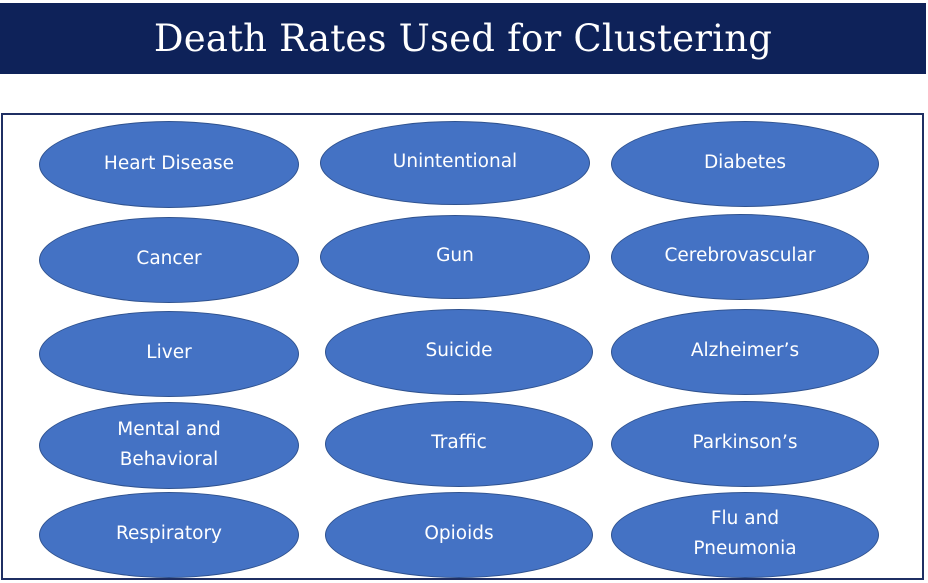  I want to click on category-label: Heart Disease, so click(169, 163).